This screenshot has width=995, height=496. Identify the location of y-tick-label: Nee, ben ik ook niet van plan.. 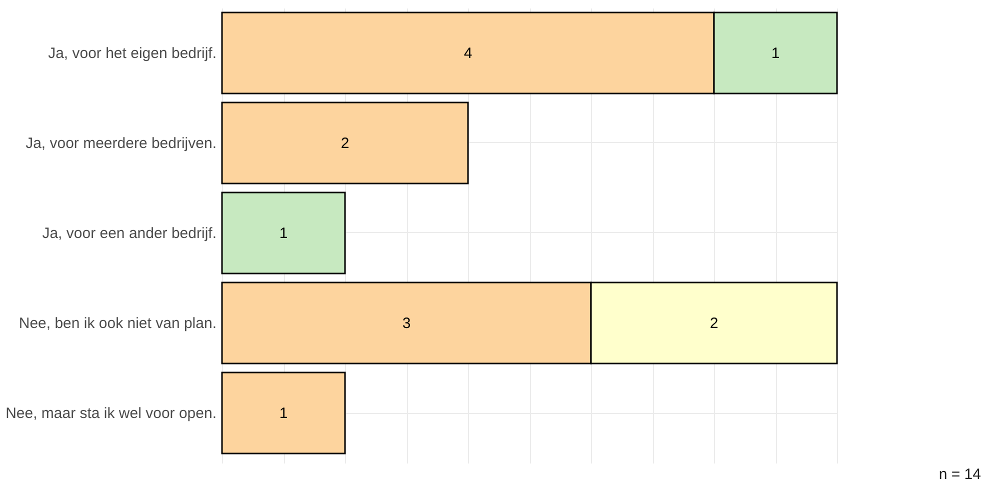
(117, 323).